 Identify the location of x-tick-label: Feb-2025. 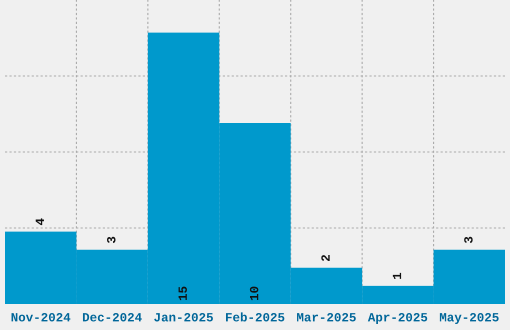
(255, 317).